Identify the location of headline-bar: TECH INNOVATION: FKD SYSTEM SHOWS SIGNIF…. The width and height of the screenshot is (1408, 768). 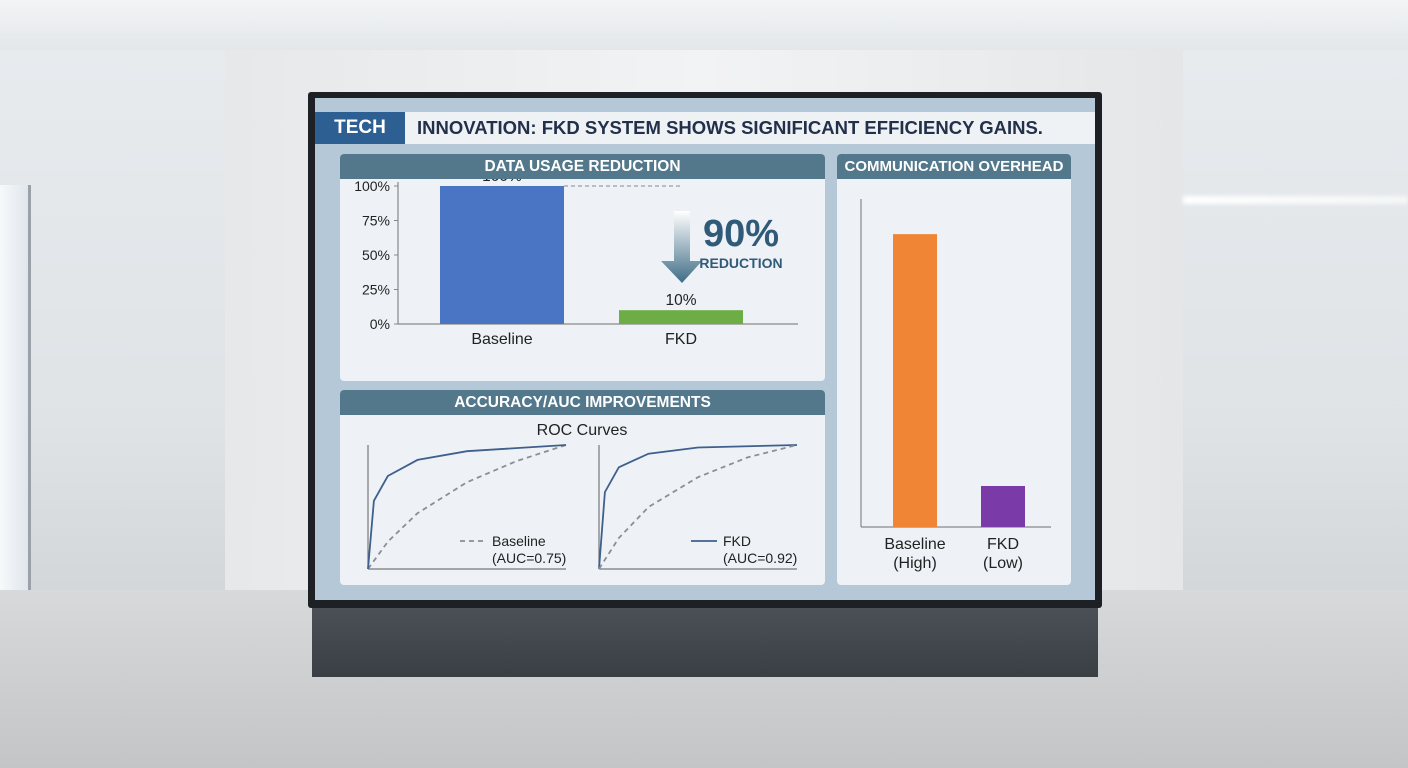
(705, 128).